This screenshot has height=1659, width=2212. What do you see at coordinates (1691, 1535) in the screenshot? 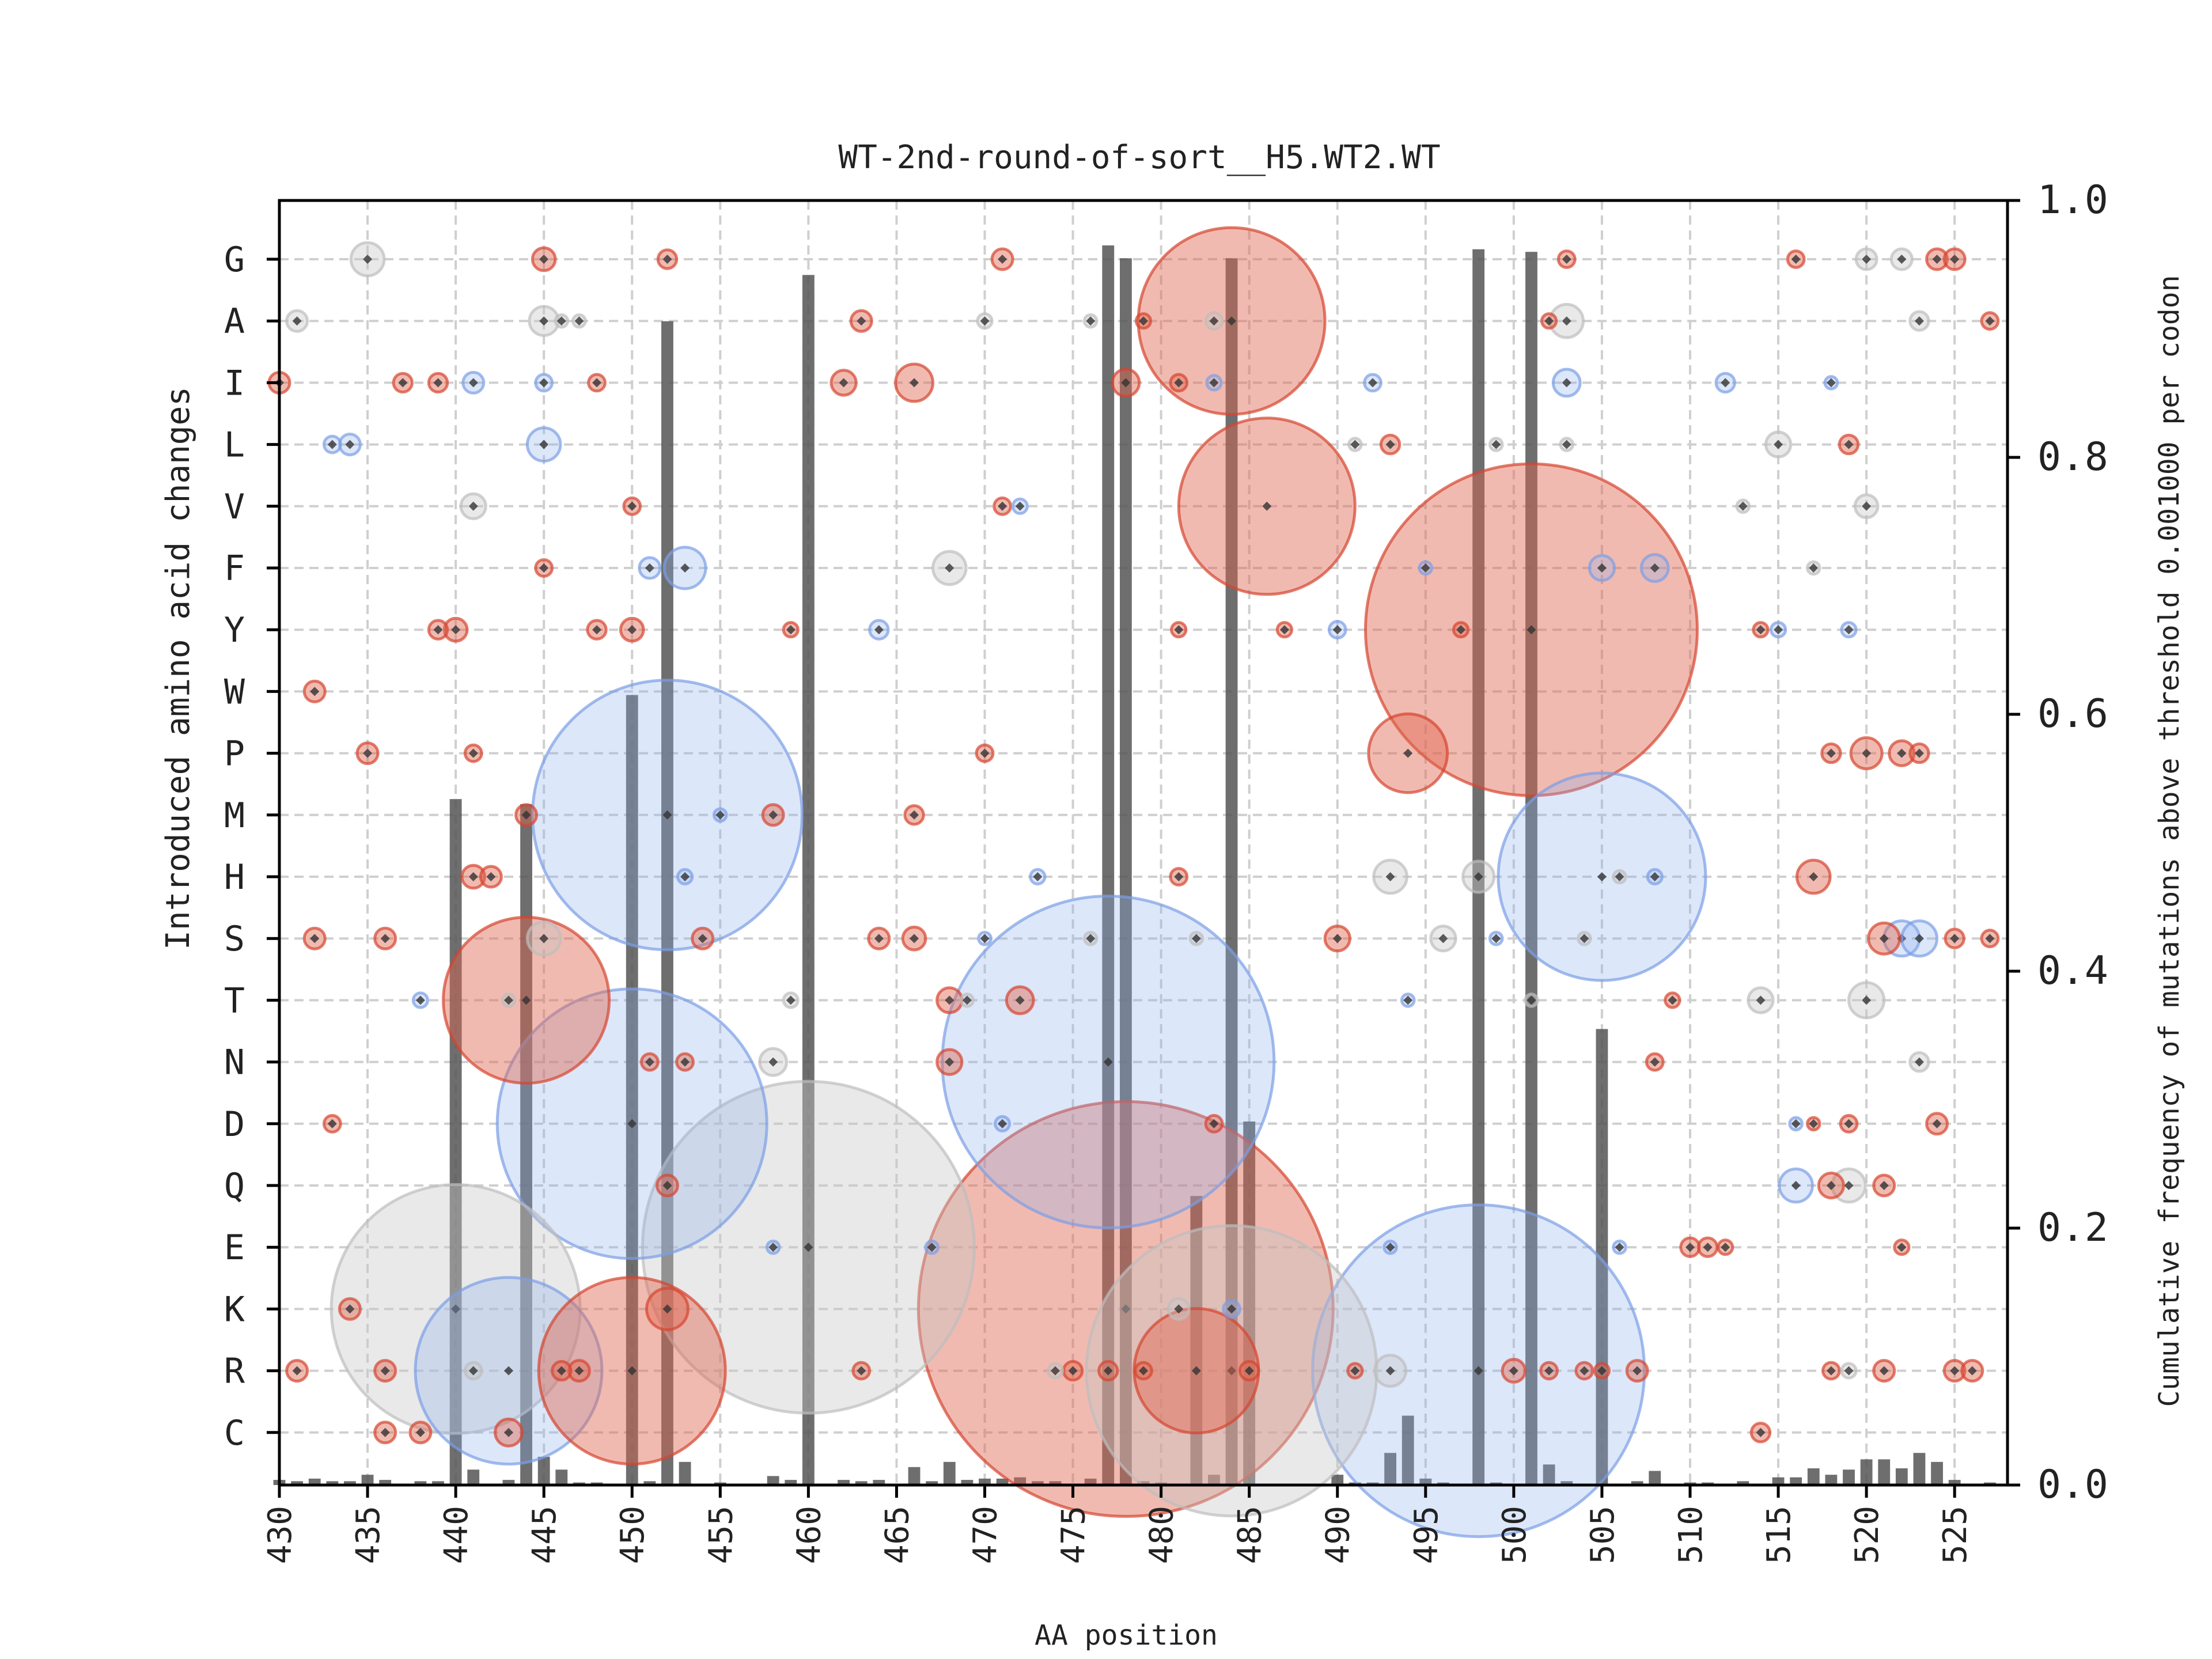
I see `x-tick-label: 510` at bounding box center [1691, 1535].